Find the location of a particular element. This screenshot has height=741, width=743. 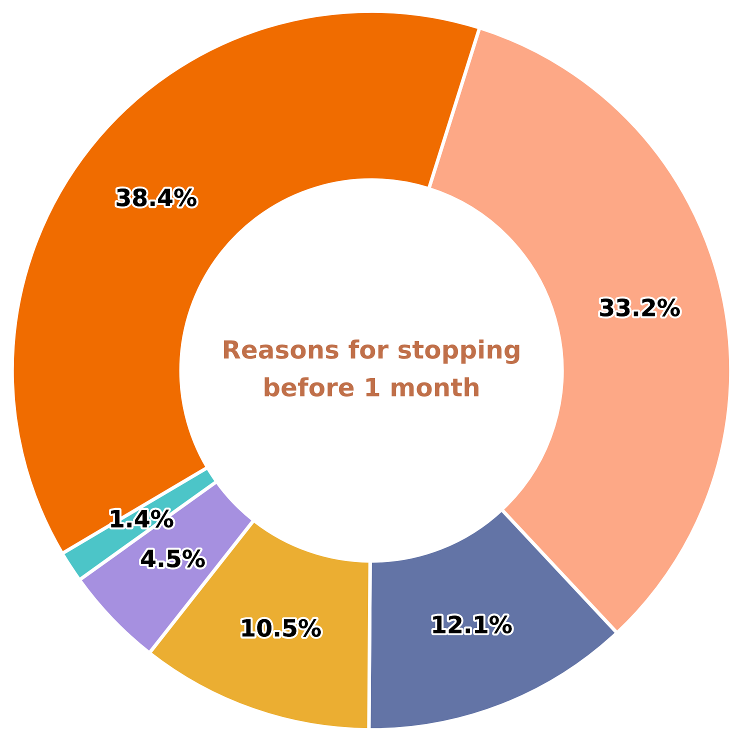

data-label: 33.2% is located at coordinates (640, 307).